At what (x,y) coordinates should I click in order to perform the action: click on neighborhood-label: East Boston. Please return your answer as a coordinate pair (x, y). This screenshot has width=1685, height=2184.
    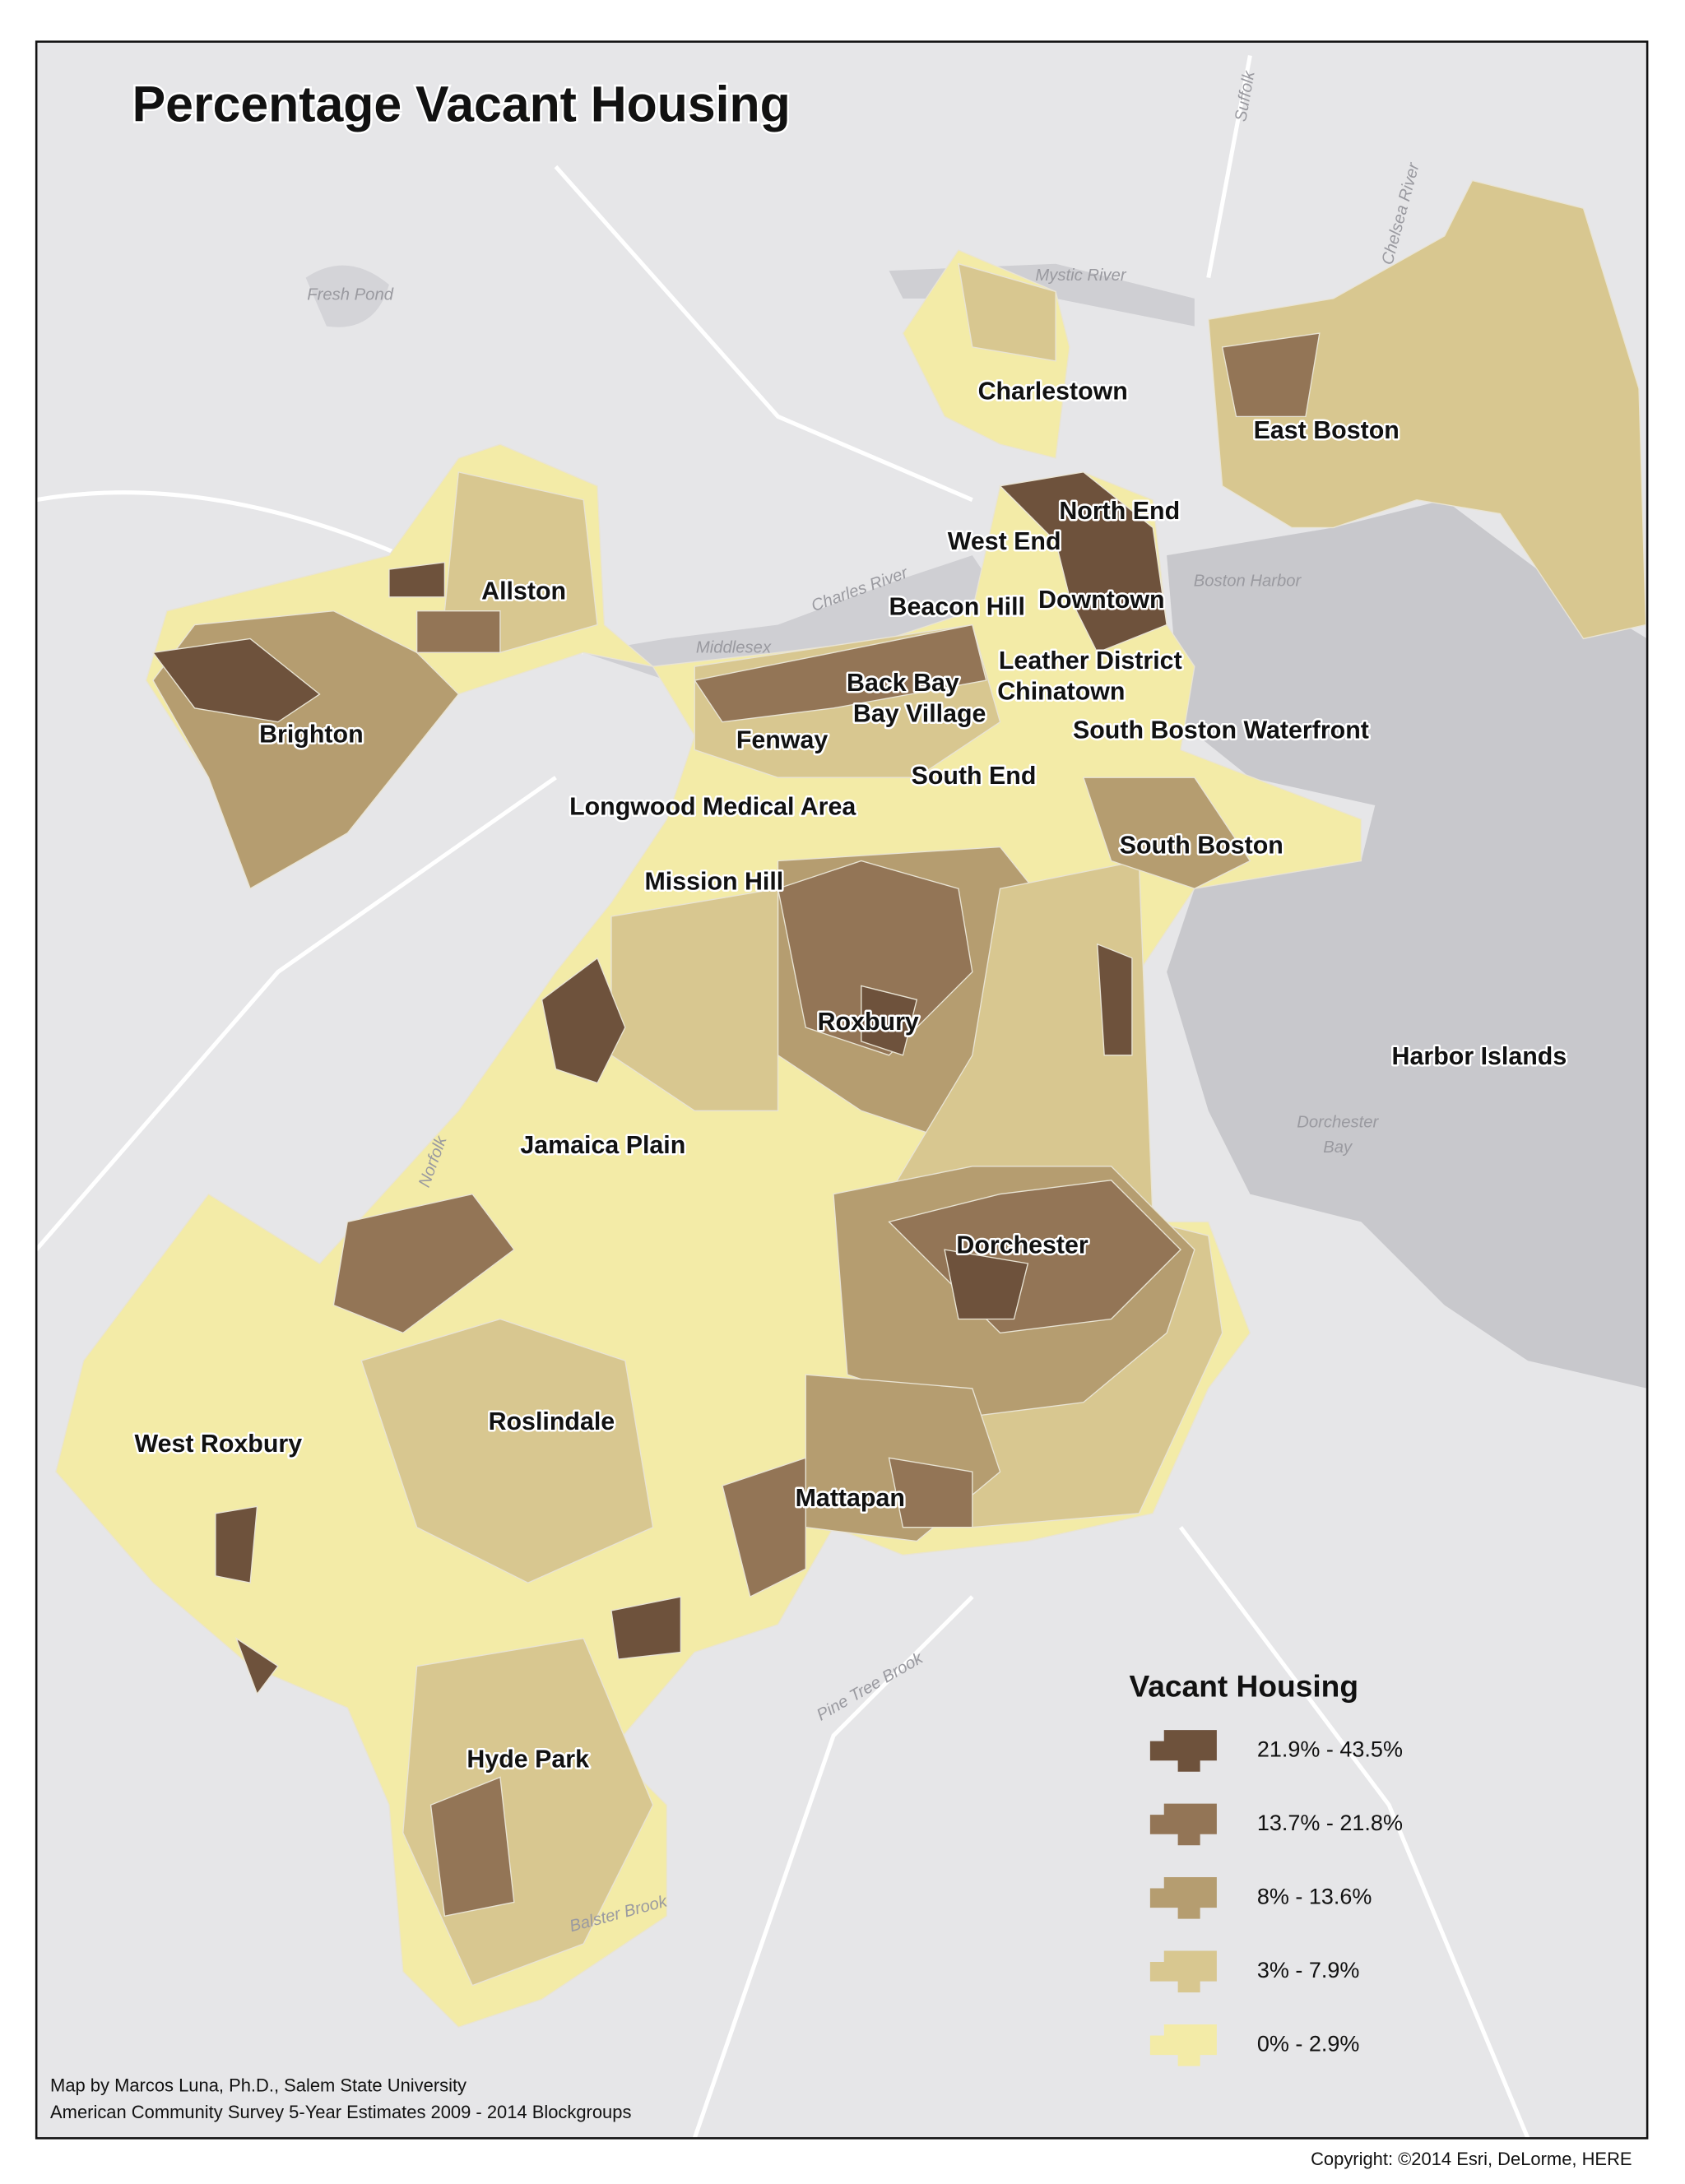
    Looking at the image, I should click on (1327, 430).